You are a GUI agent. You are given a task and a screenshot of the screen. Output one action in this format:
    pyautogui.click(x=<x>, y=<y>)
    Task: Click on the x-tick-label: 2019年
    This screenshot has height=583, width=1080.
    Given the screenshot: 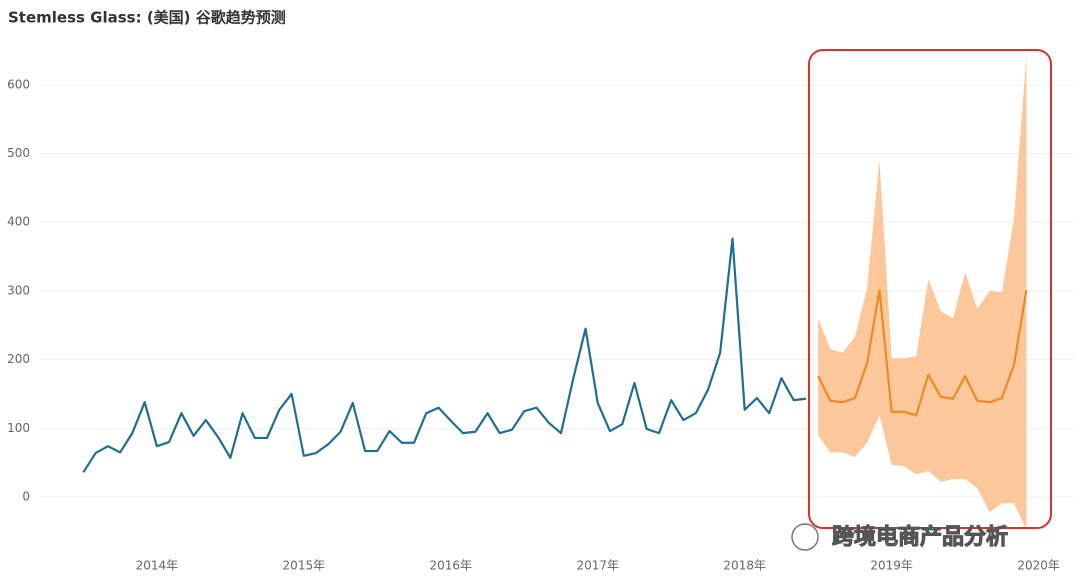 What is the action you would take?
    pyautogui.click(x=891, y=566)
    